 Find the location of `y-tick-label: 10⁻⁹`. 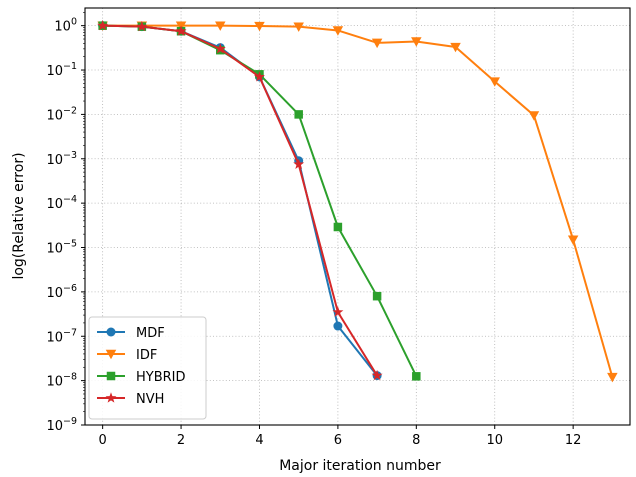

y-tick-label: 10⁻⁹ is located at coordinates (61, 425).